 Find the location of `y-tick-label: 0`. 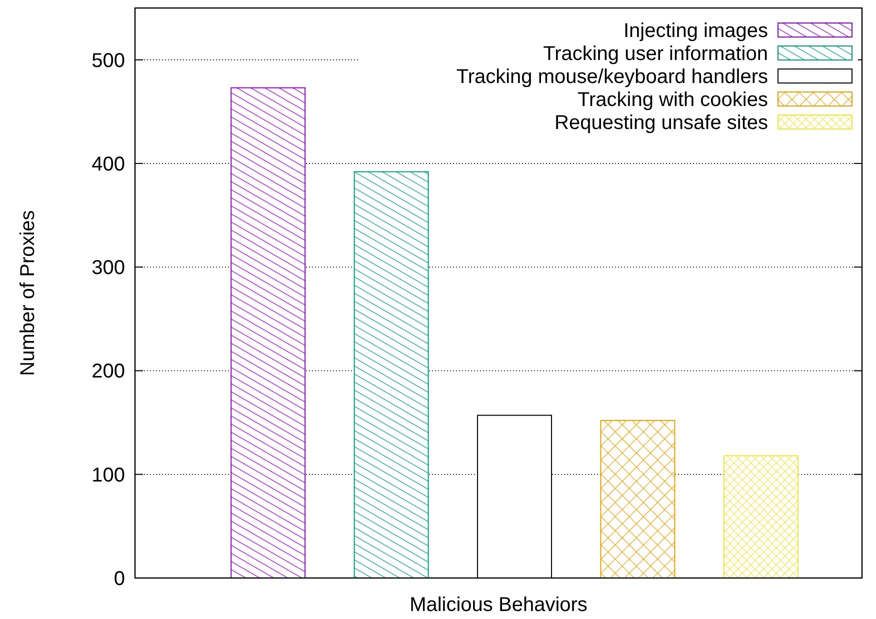

y-tick-label: 0 is located at coordinates (119, 579).